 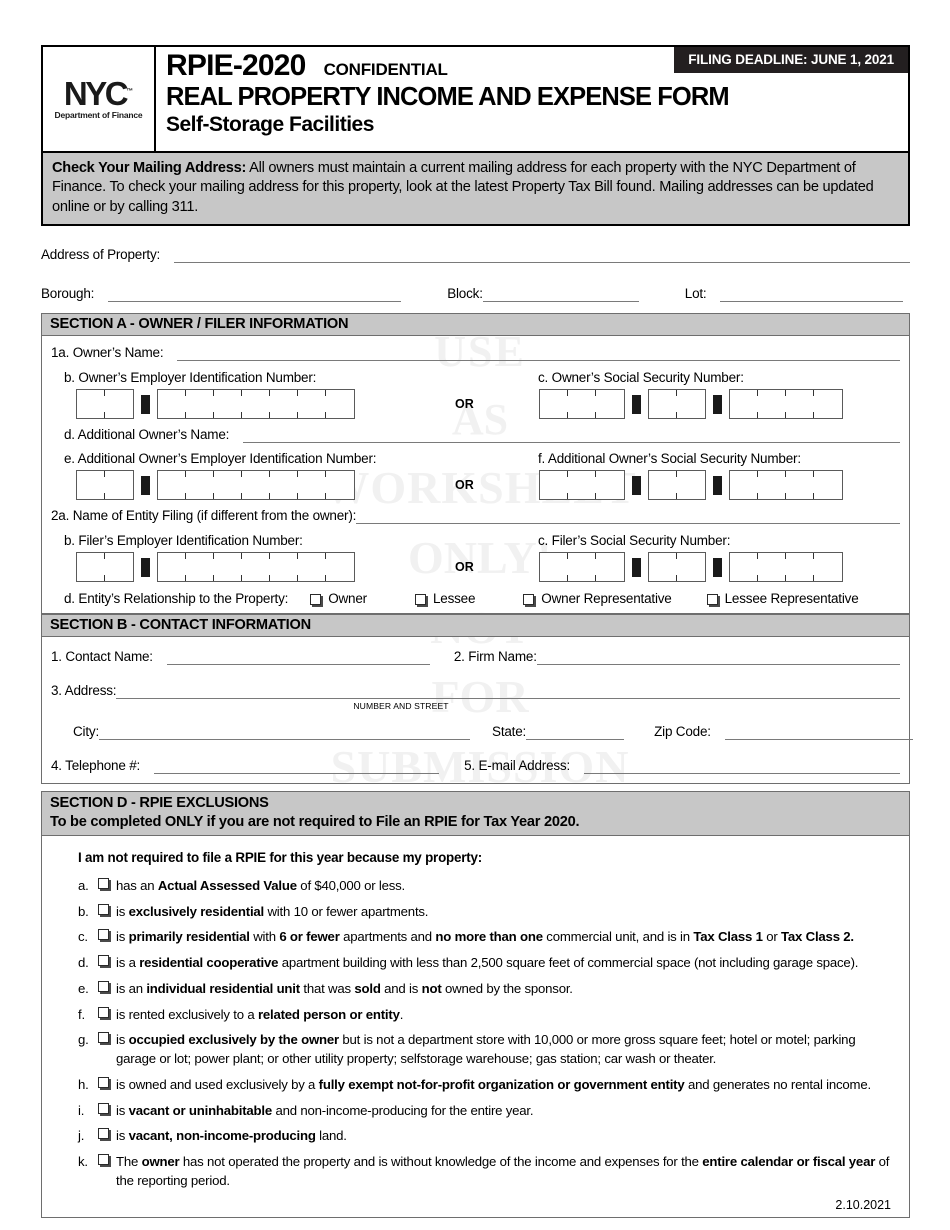 I want to click on checkbox-lessee-representative, so click(x=712, y=600).